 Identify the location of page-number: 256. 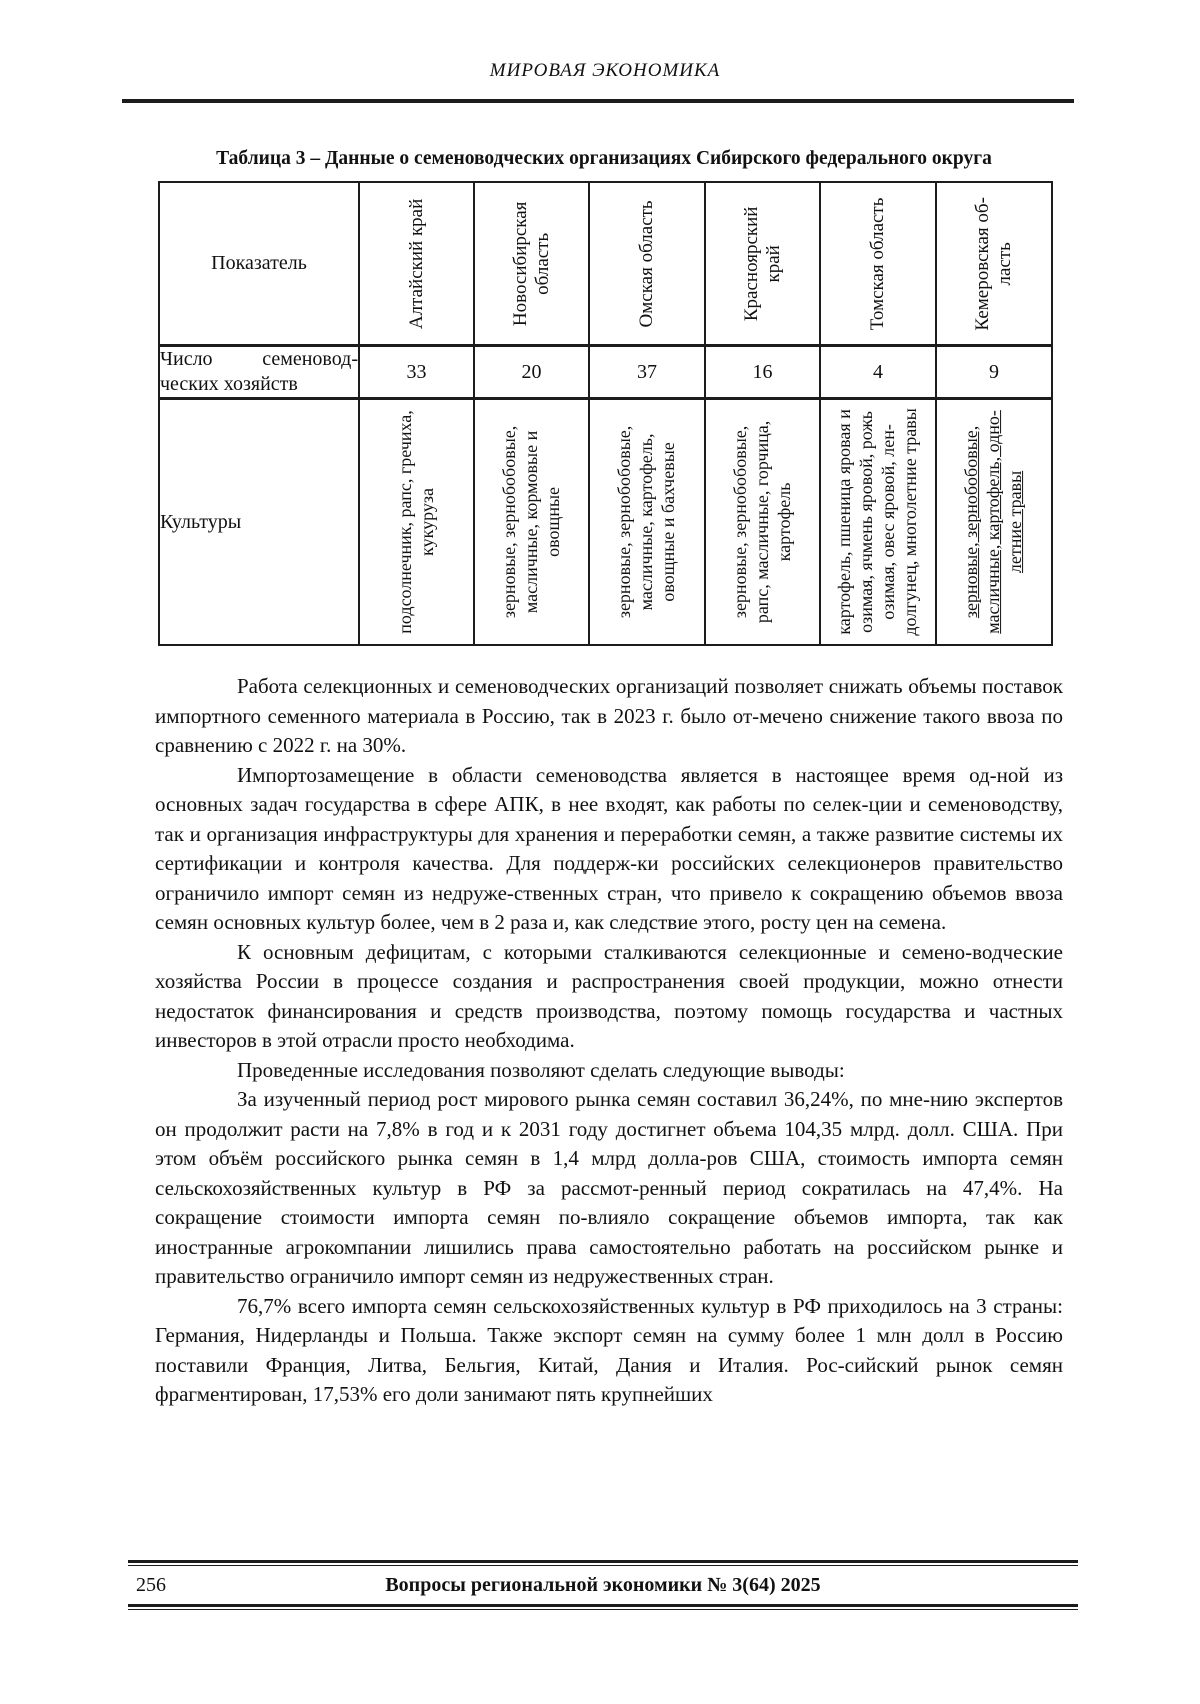
(151, 1585).